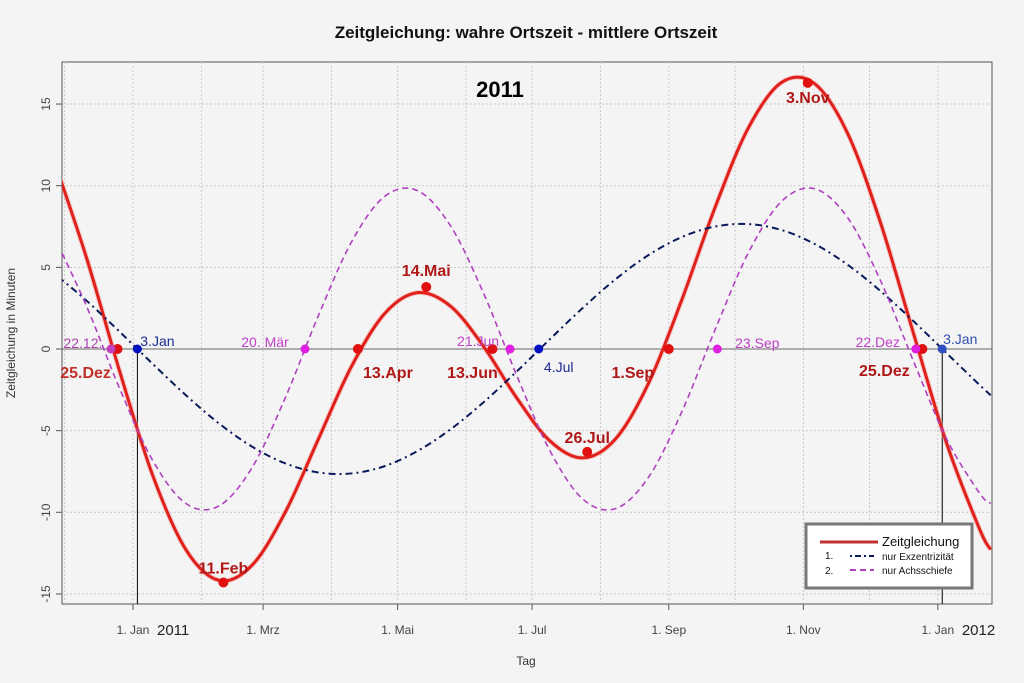 This screenshot has height=683, width=1024. What do you see at coordinates (829, 571) in the screenshot?
I see `legend-number-2: 2.` at bounding box center [829, 571].